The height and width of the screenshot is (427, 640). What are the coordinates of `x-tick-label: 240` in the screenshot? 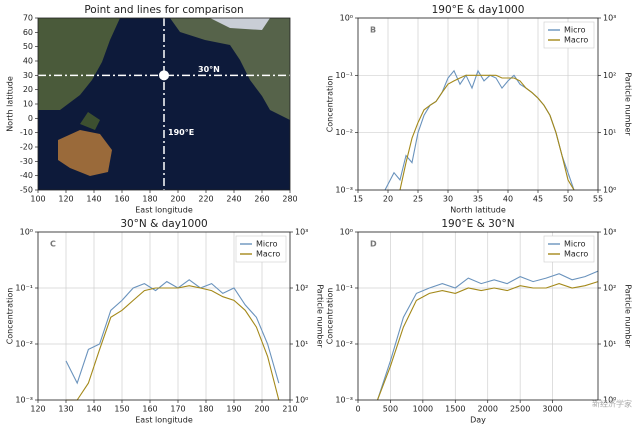 It's located at (233, 199).